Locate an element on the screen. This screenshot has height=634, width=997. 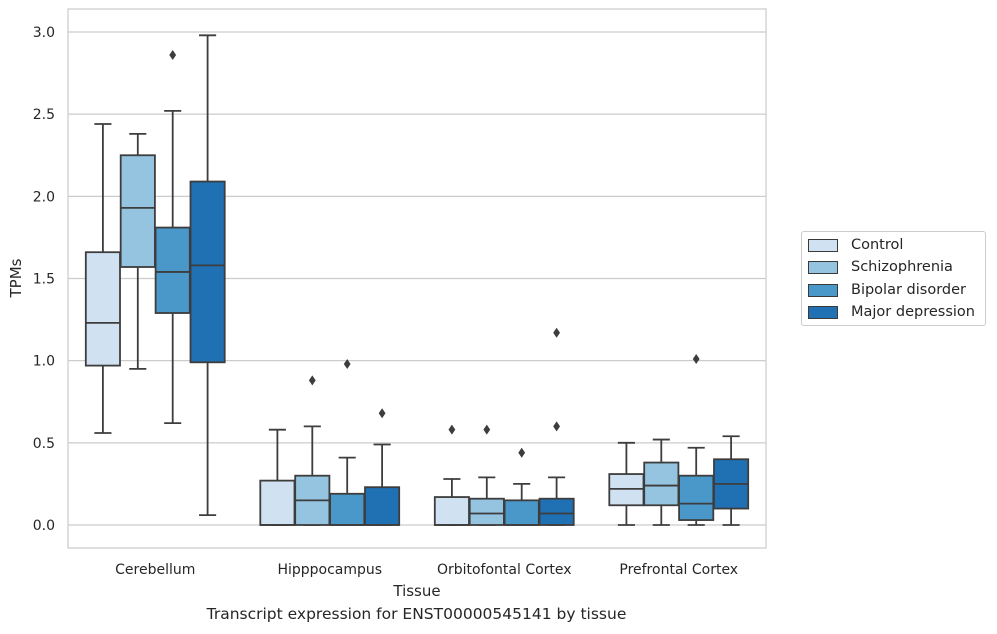
x-tick-label: Hipppocampus is located at coordinates (329, 570).